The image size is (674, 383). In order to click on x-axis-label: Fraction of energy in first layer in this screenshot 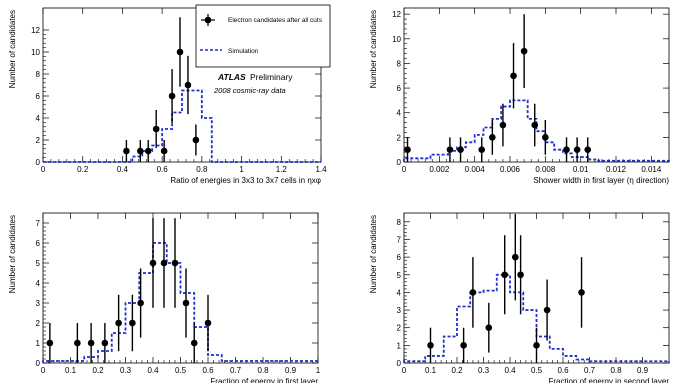, I will do `click(264, 380)`.